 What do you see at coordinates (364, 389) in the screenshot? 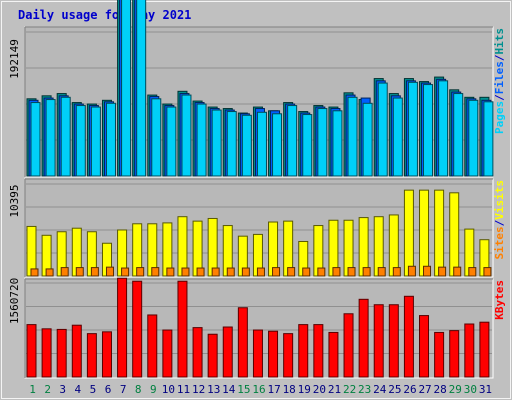
I see `day-label-23: 23` at bounding box center [364, 389].